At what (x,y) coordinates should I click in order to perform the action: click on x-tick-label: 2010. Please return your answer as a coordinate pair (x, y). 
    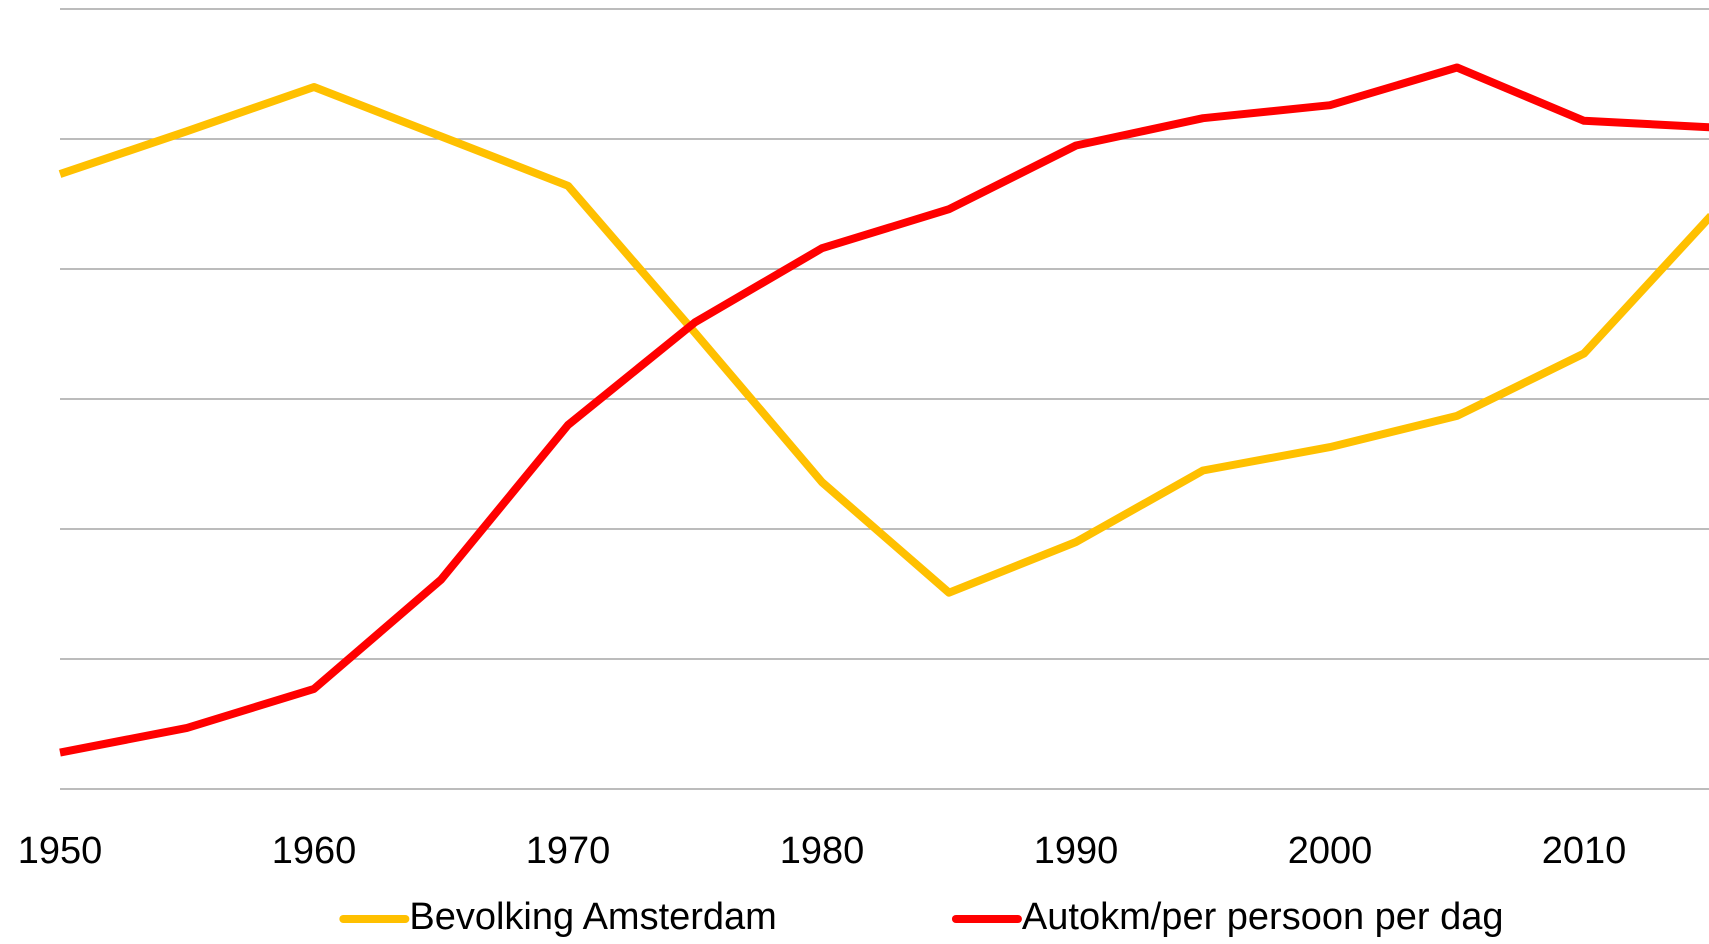
    Looking at the image, I should click on (1584, 851).